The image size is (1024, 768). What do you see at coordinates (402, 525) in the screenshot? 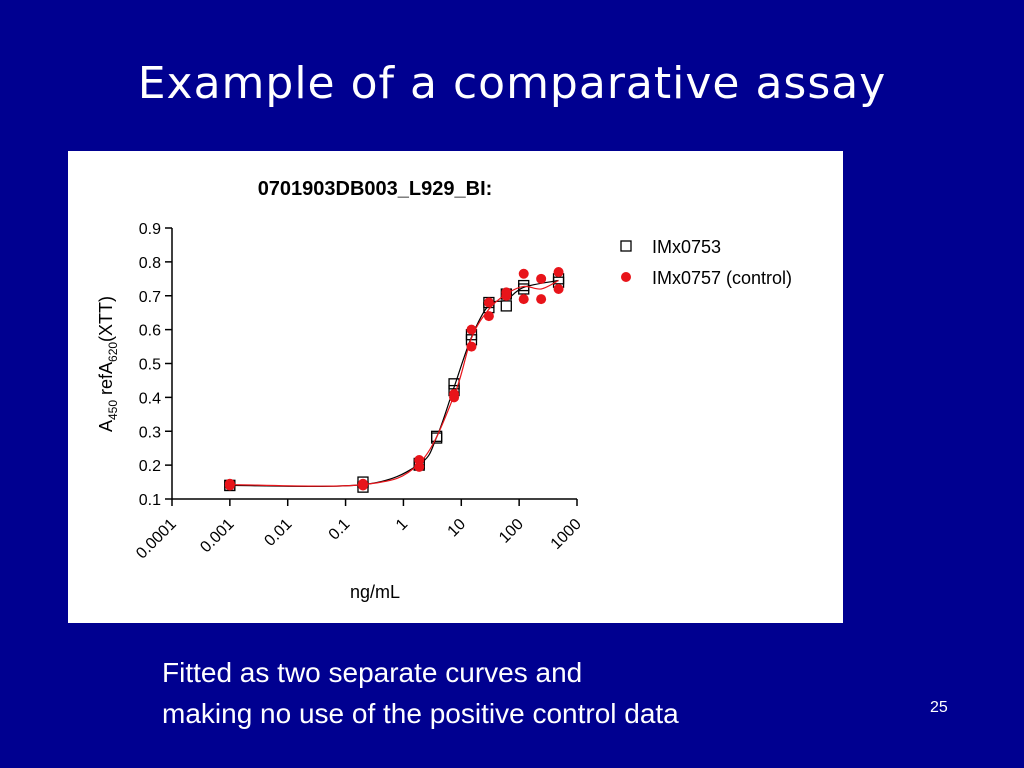
I see `x-tick-label: 1` at bounding box center [402, 525].